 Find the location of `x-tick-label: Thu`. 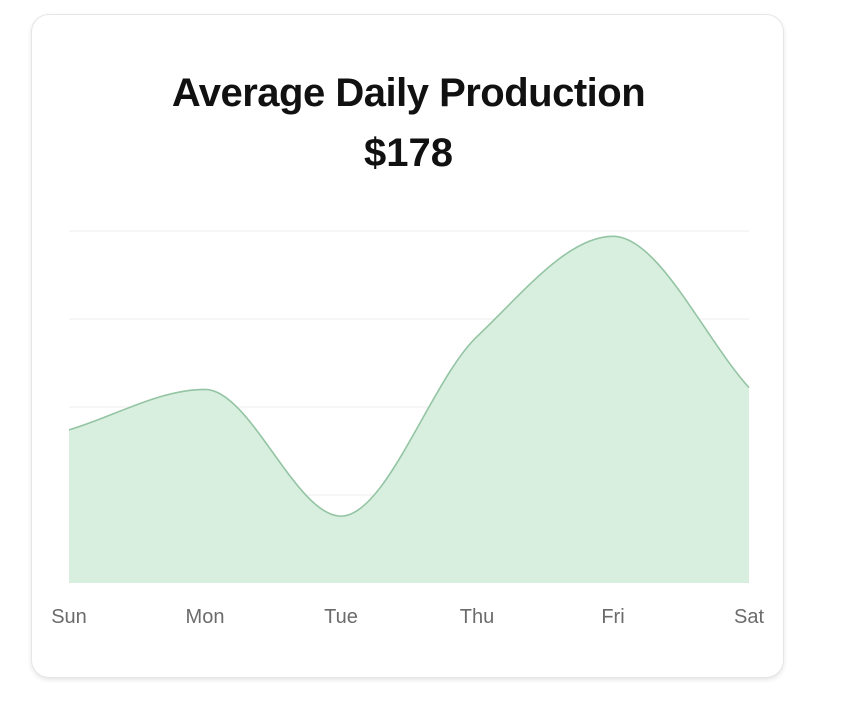

x-tick-label: Thu is located at coordinates (477, 617).